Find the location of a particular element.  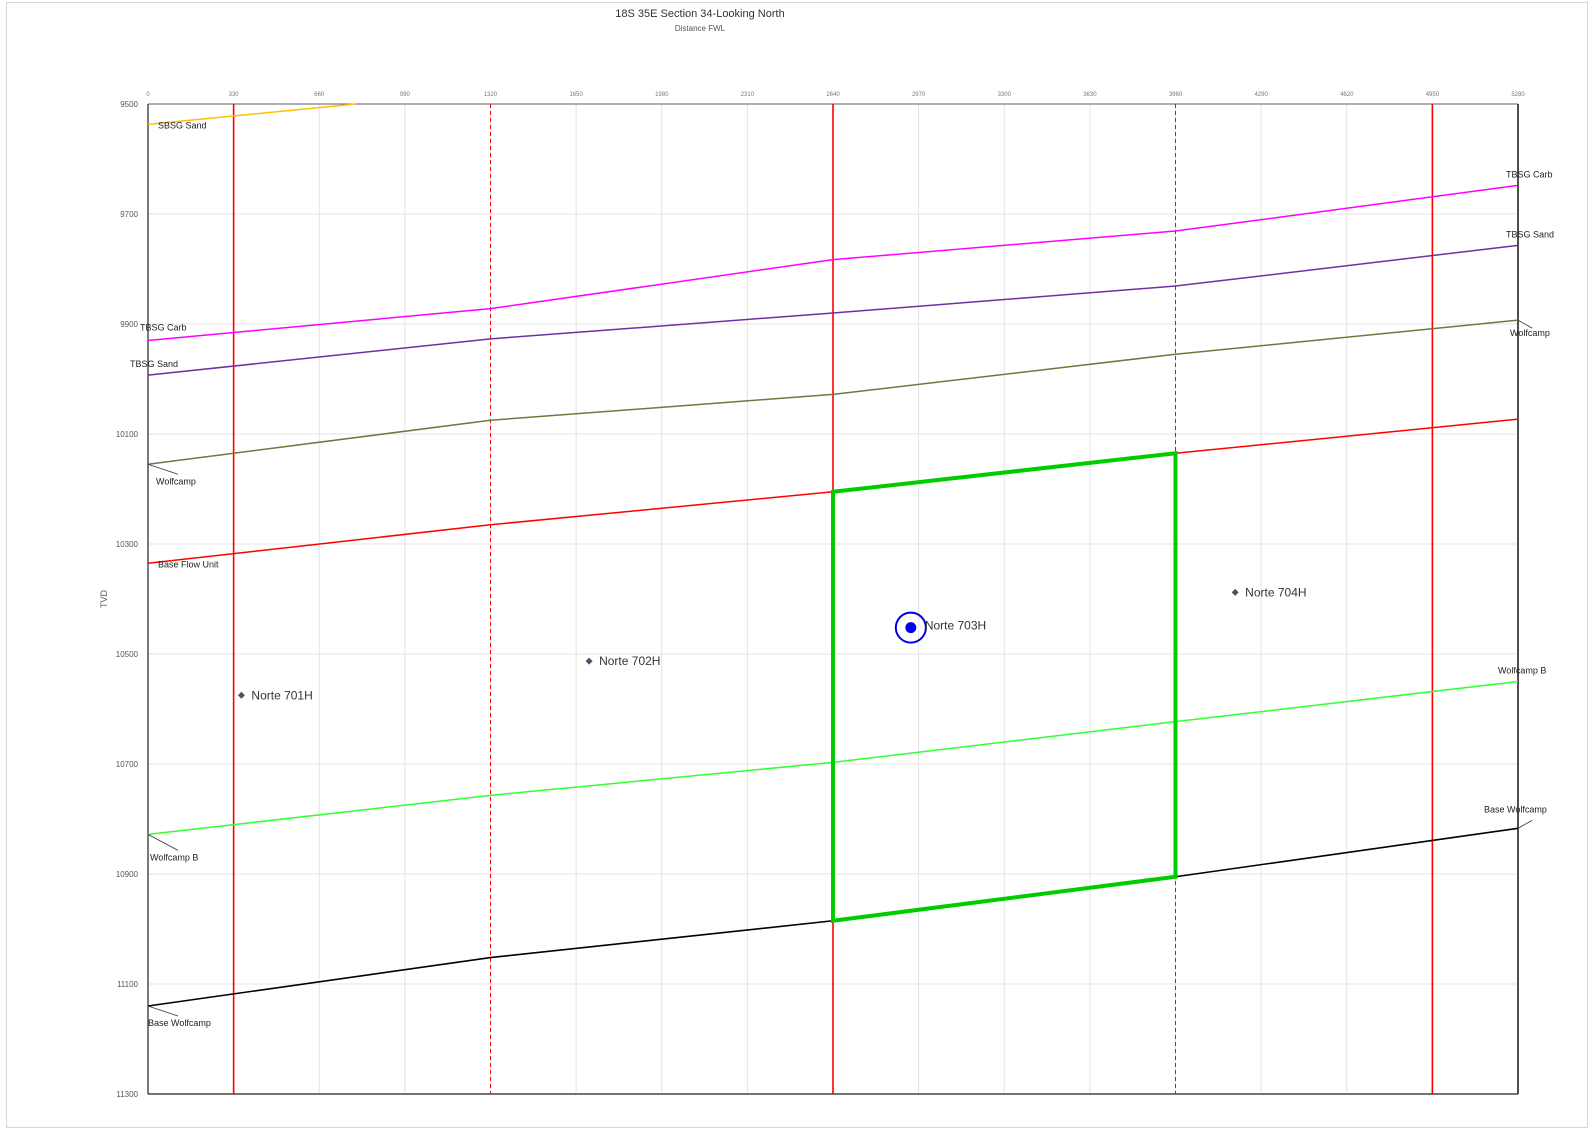

y-tick-label: 10100 is located at coordinates (127, 434).